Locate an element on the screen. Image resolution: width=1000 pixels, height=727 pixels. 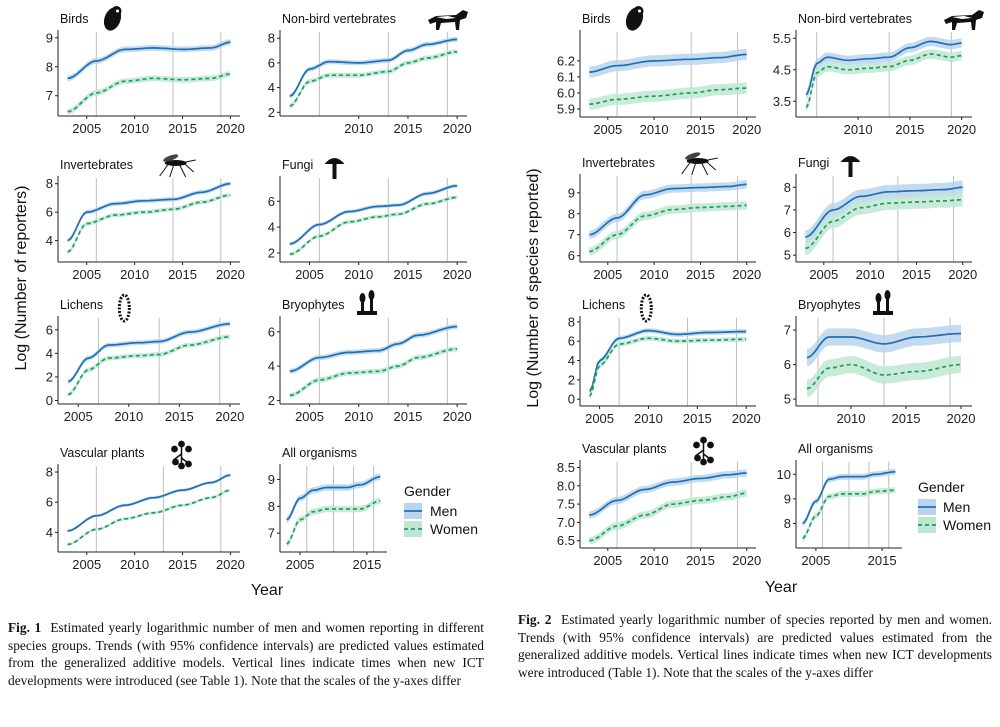
panel-title: Vascular plants is located at coordinates (102, 453).